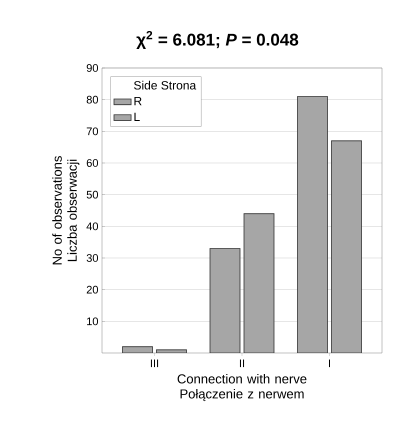 This screenshot has height=441, width=405. I want to click on y-axis-title: No of observations Liczba obserwacji, so click(66, 210).